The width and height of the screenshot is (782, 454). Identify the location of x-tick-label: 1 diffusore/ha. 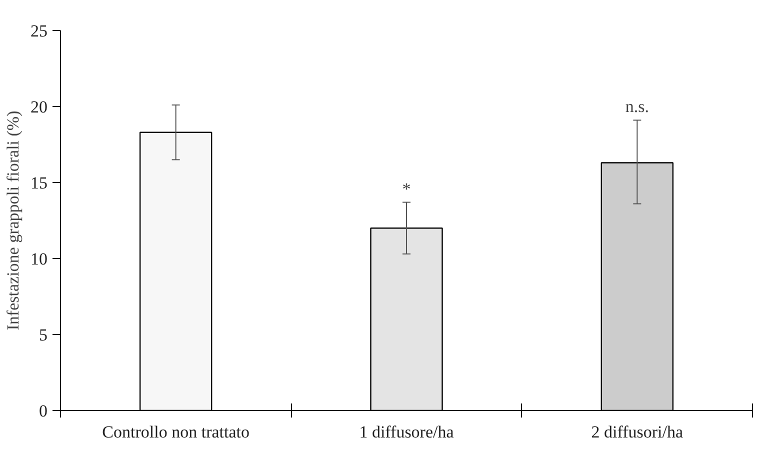
(406, 432).